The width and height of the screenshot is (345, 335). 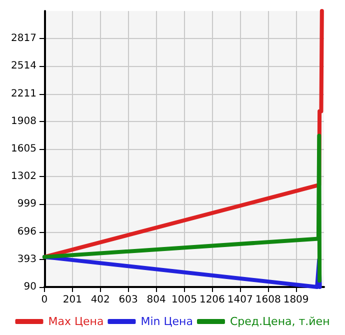 What do you see at coordinates (23, 66) in the screenshot?
I see `y-tick-label: 2514` at bounding box center [23, 66].